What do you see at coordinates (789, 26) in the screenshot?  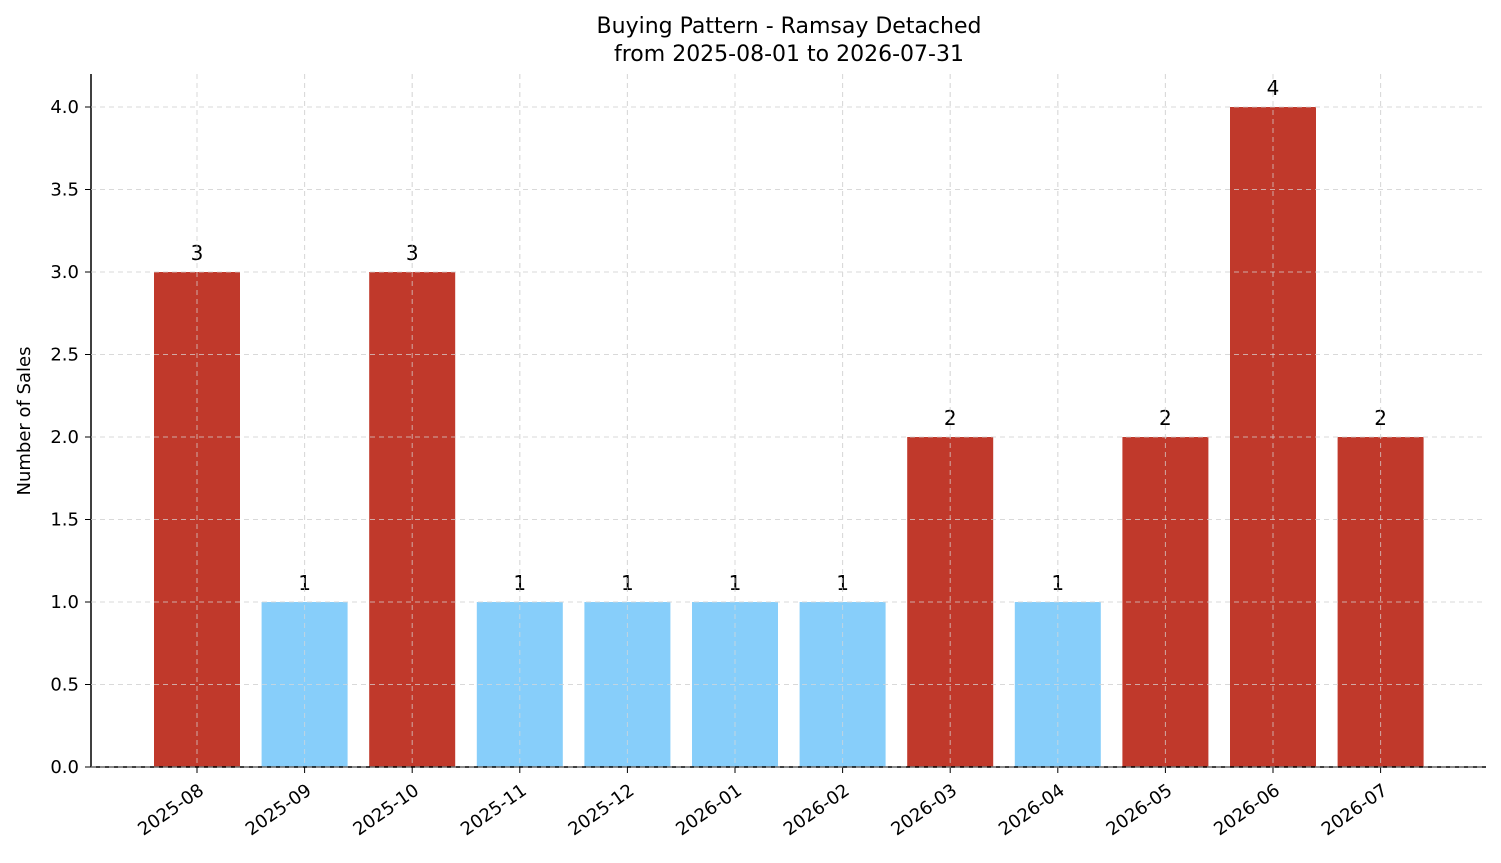 I see `chart-title: Buying Pattern - Ramsay Detached` at bounding box center [789, 26].